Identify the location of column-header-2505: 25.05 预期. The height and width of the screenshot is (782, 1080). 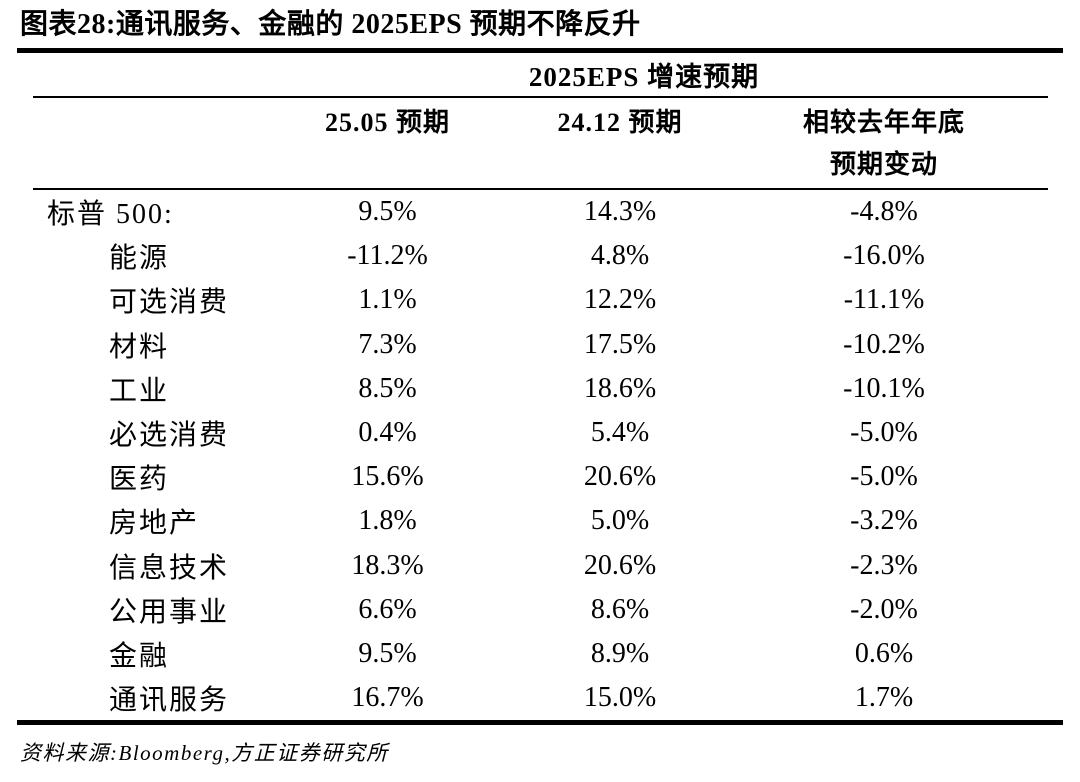
(387, 122).